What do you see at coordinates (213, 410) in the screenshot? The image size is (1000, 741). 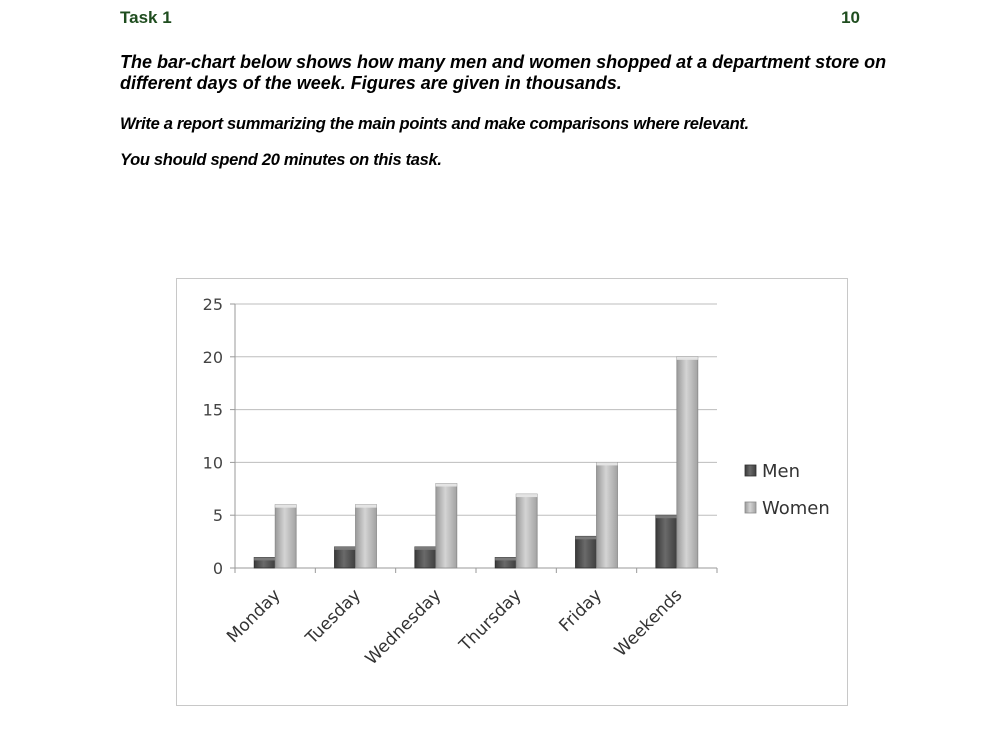 I see `y-tick-label: 15` at bounding box center [213, 410].